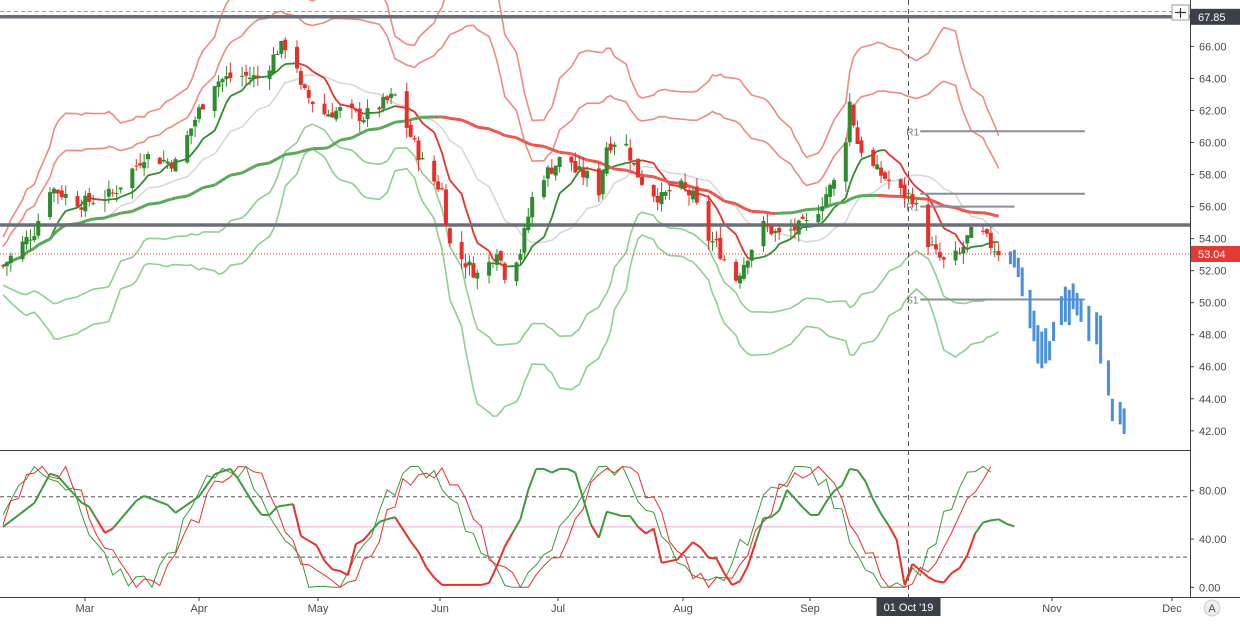 This screenshot has width=1240, height=630. What do you see at coordinates (1213, 304) in the screenshot?
I see `price-tick-label: 50.00` at bounding box center [1213, 304].